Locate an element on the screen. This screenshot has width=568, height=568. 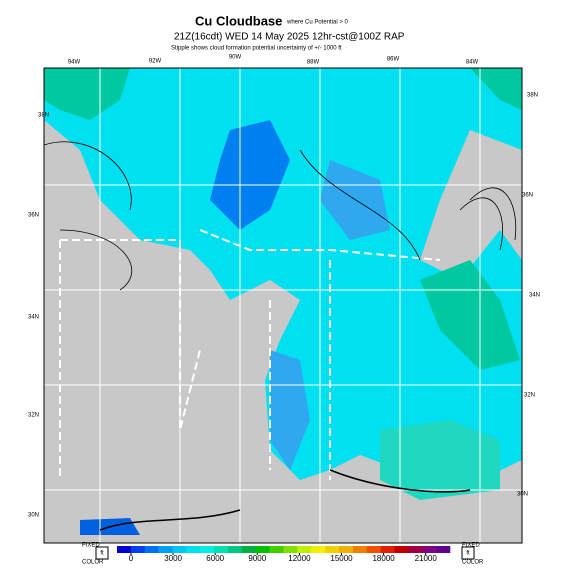
colorbar-tick-label: 9000 is located at coordinates (257, 558).